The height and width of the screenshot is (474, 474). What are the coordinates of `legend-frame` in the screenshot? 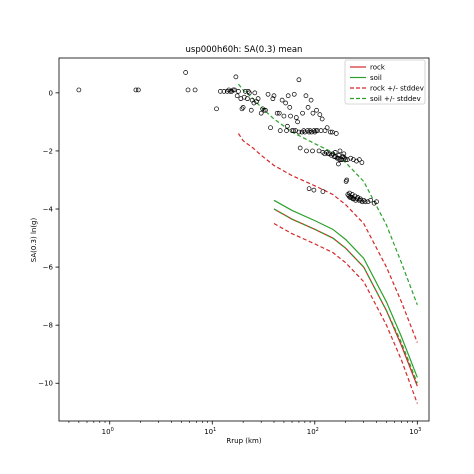 It's located at (385, 82).